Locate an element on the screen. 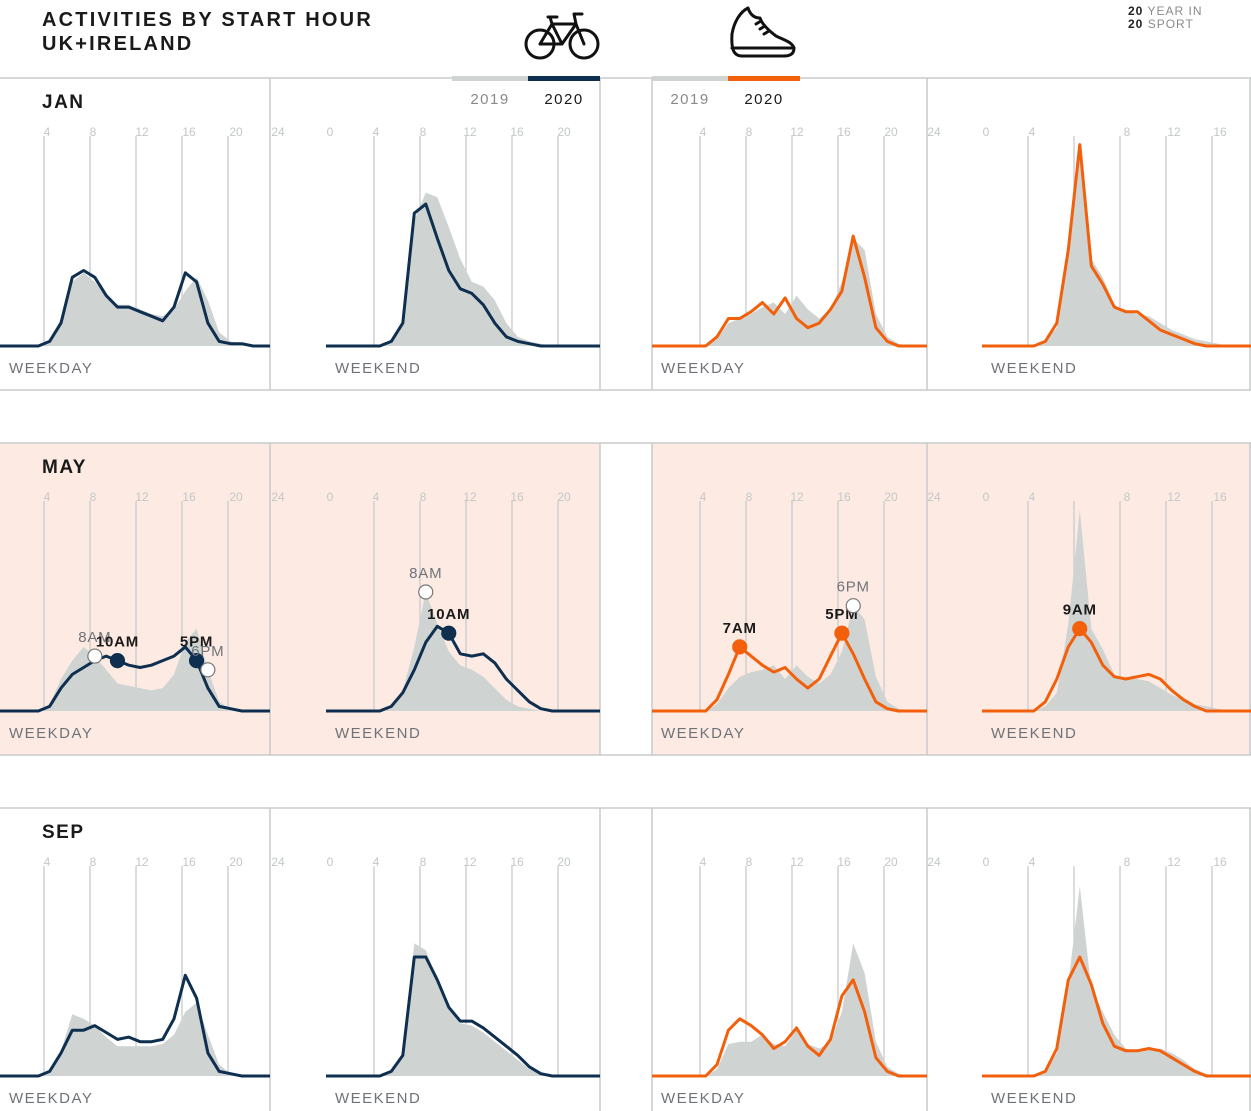  legend-ride-2019-label: 2019 is located at coordinates (489, 99).